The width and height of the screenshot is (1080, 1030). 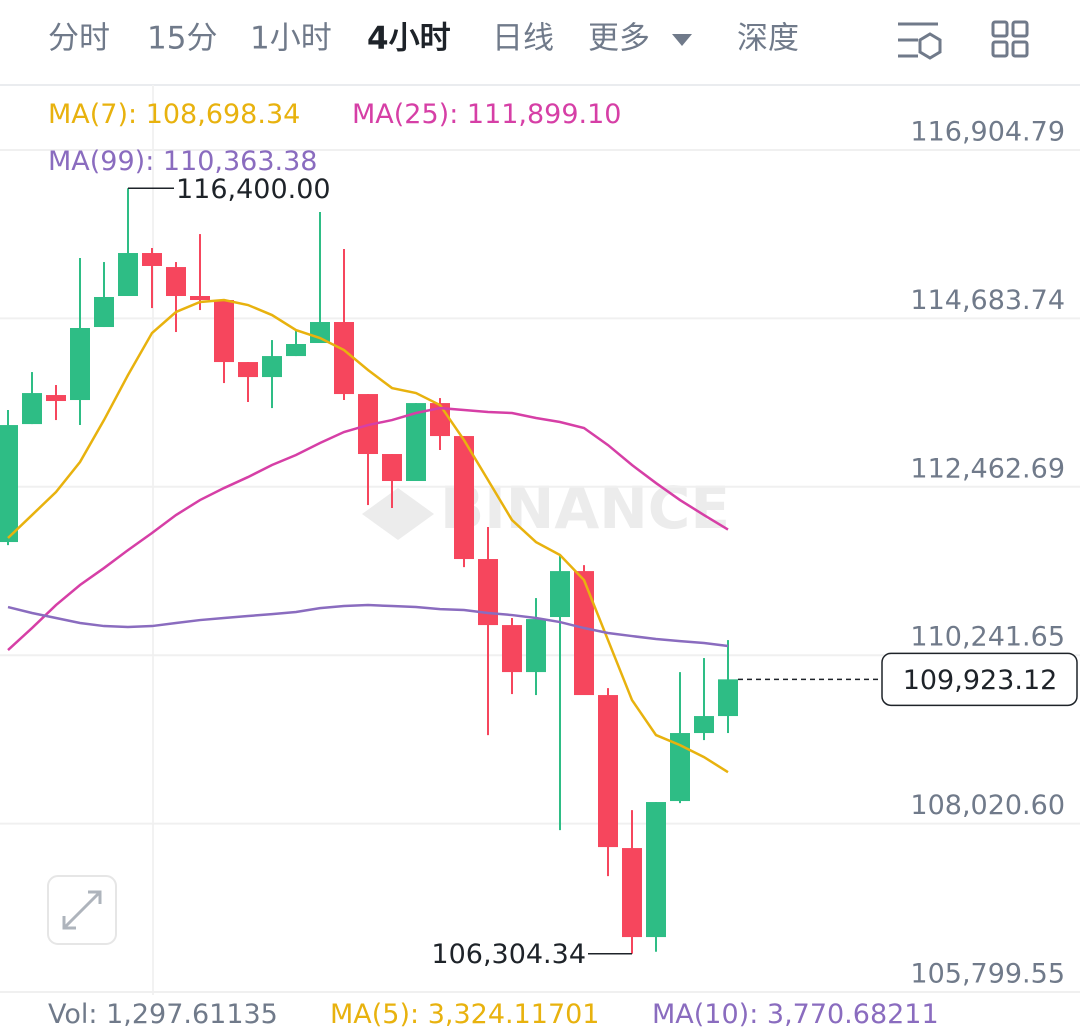 I want to click on legend-entry: MA(7): 108,698.34, so click(x=174, y=114).